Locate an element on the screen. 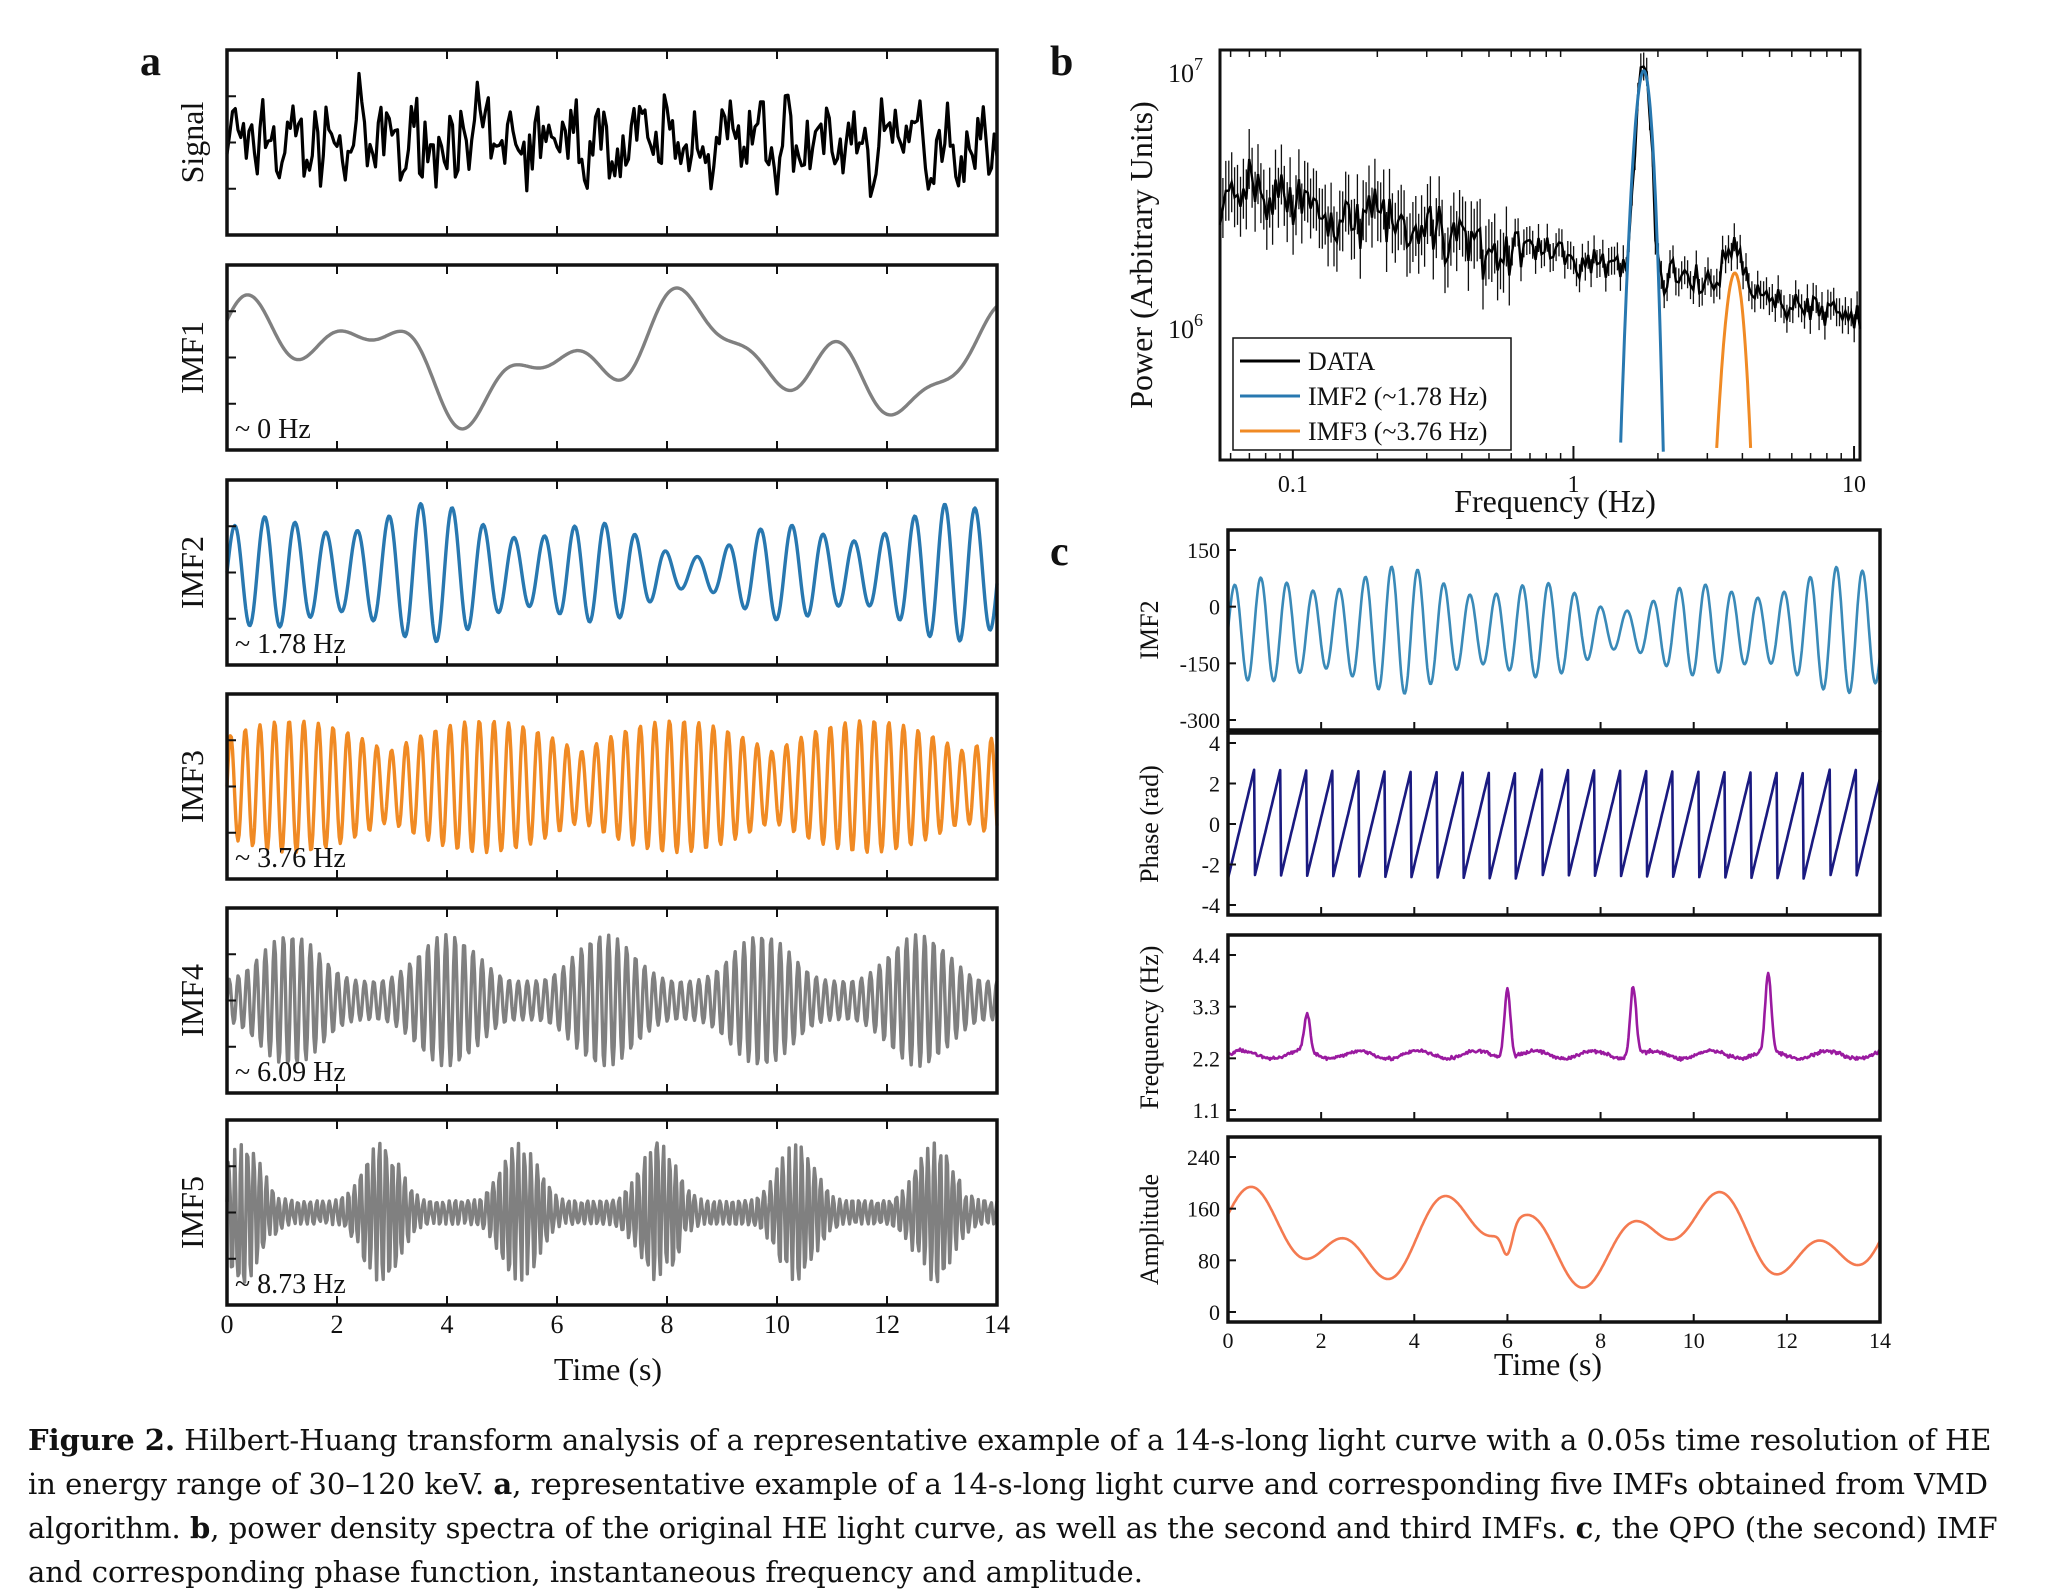 Image resolution: width=2055 pixels, height=1594 pixels. panel-c-ylabel: Frequency (Hz) is located at coordinates (1149, 1028).